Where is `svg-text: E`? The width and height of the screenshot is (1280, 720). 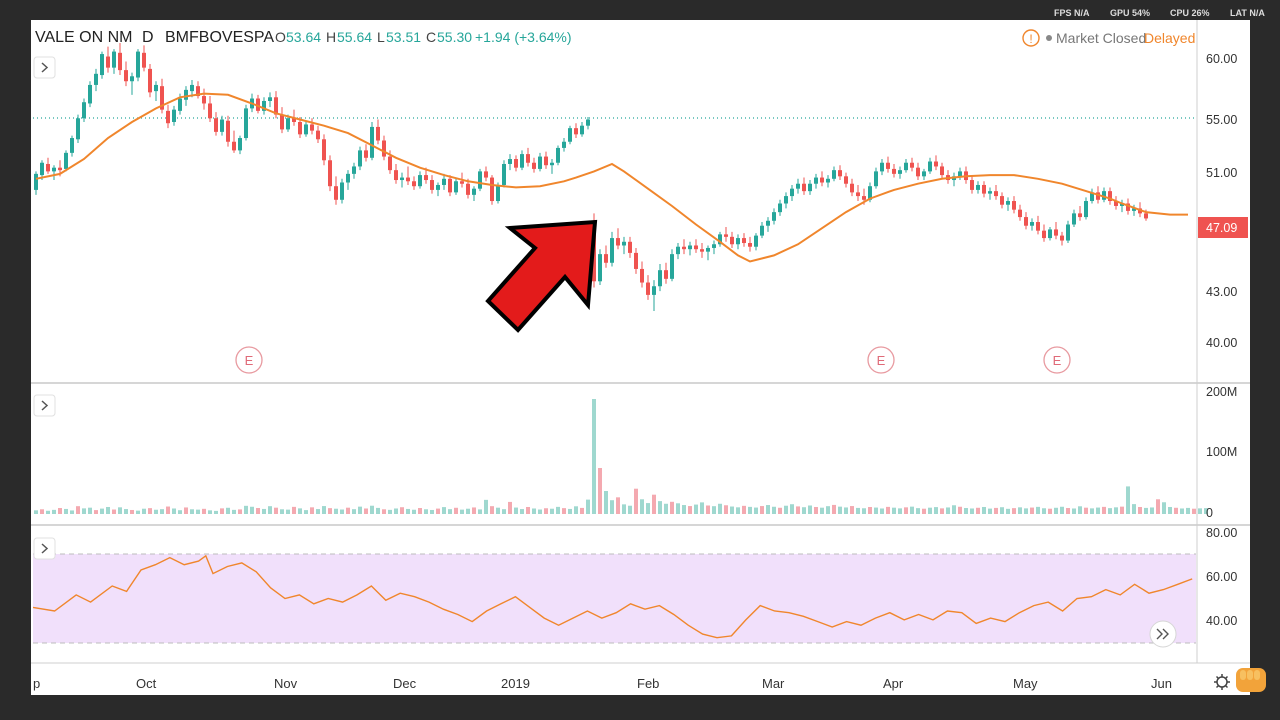 svg-text: E is located at coordinates (881, 360).